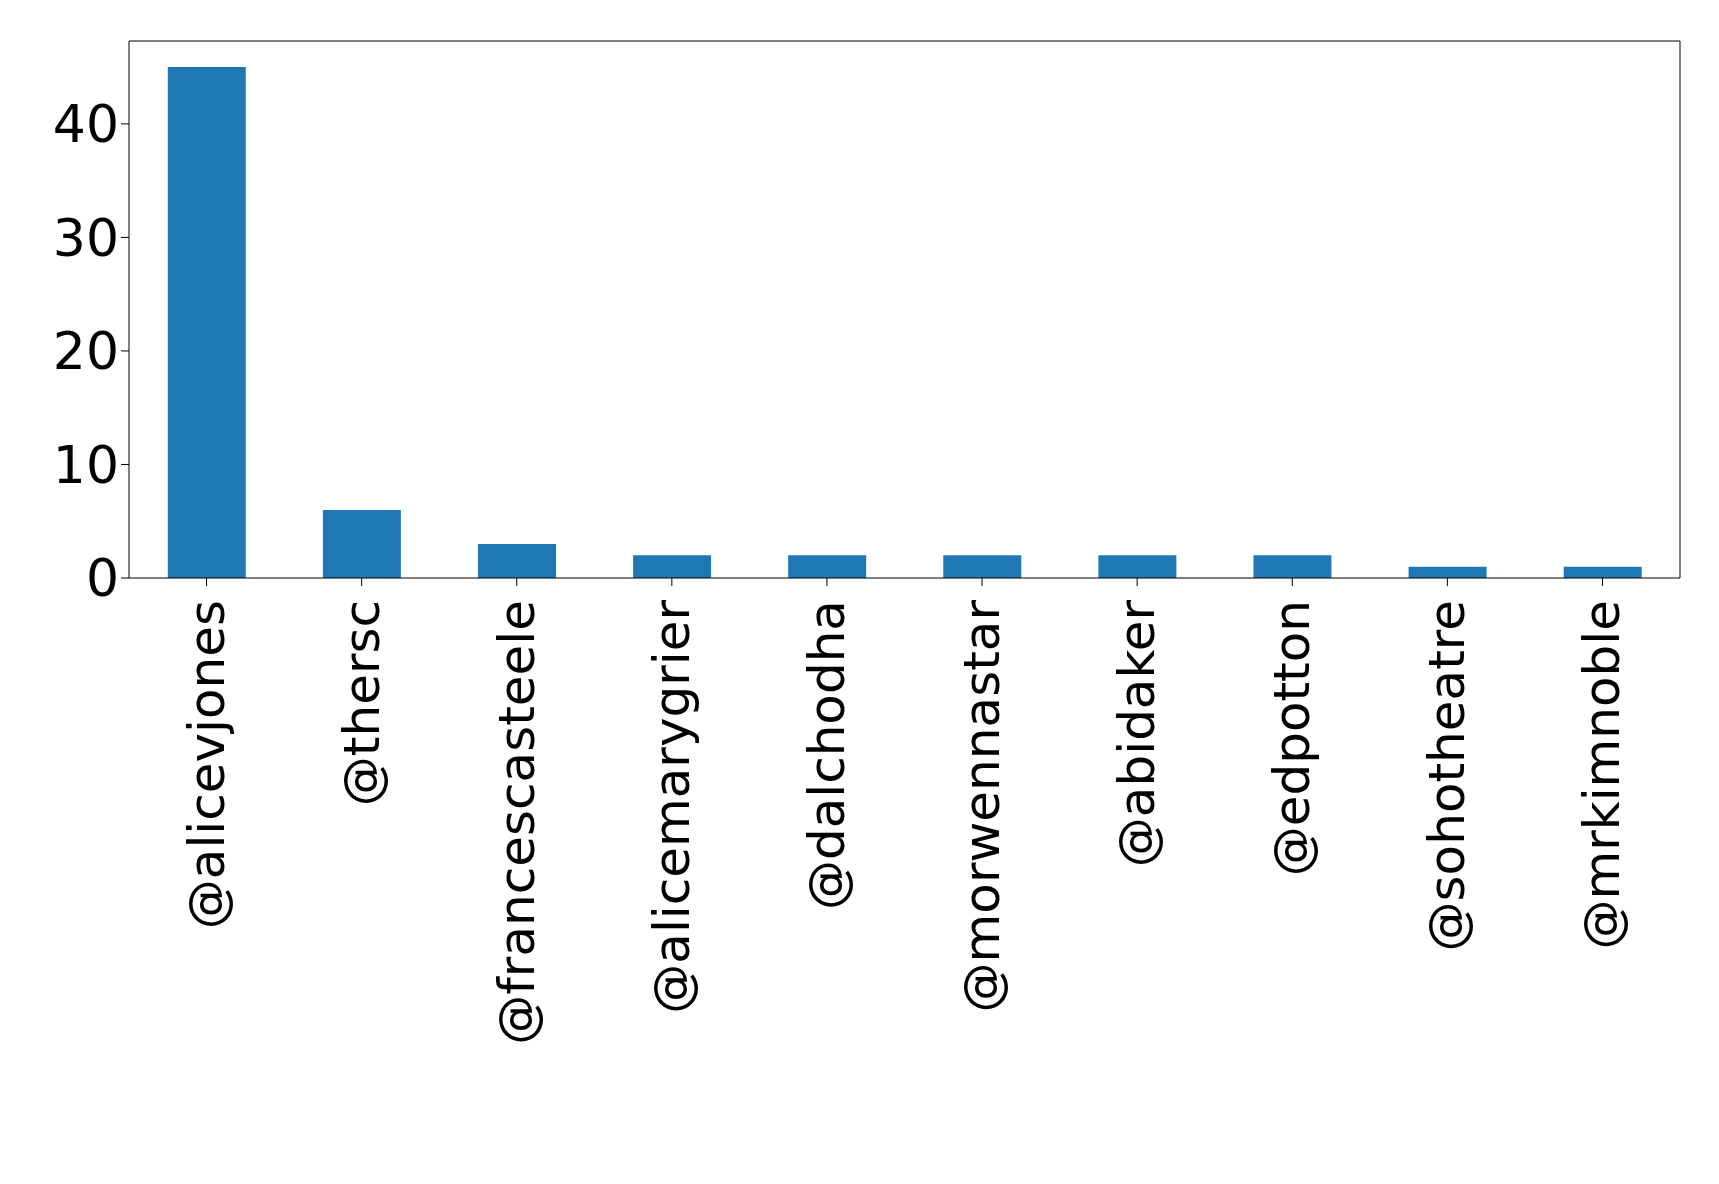 The width and height of the screenshot is (1719, 1184). What do you see at coordinates (1602, 775) in the screenshot?
I see `x-tick-label: @mrkimnoble` at bounding box center [1602, 775].